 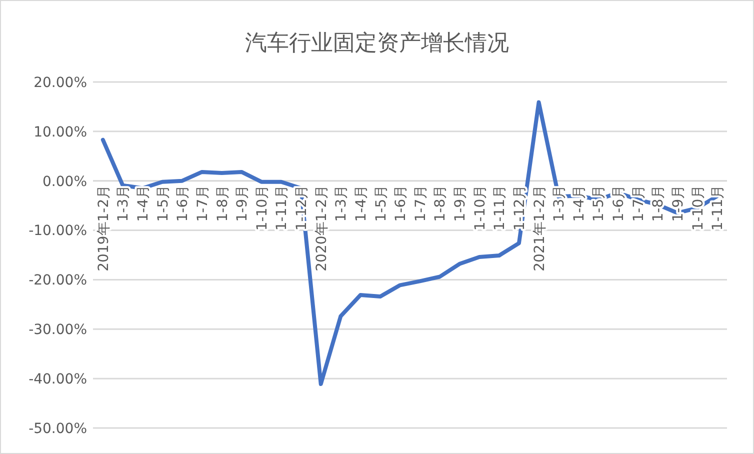 What do you see at coordinates (322, 228) in the screenshot?
I see `x-tick-label: 2020年1-2月` at bounding box center [322, 228].